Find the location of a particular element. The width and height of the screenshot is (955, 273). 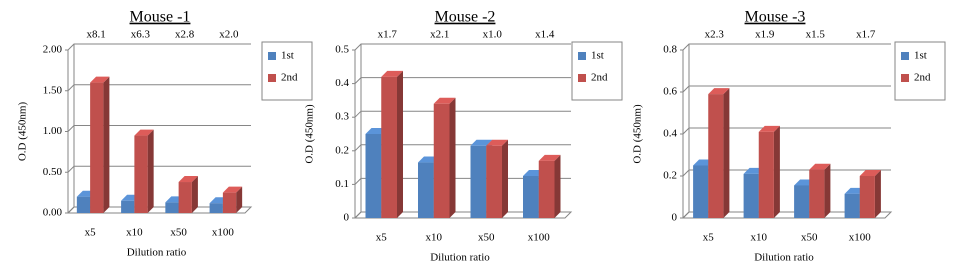

annotation: x1.7 is located at coordinates (866, 35).